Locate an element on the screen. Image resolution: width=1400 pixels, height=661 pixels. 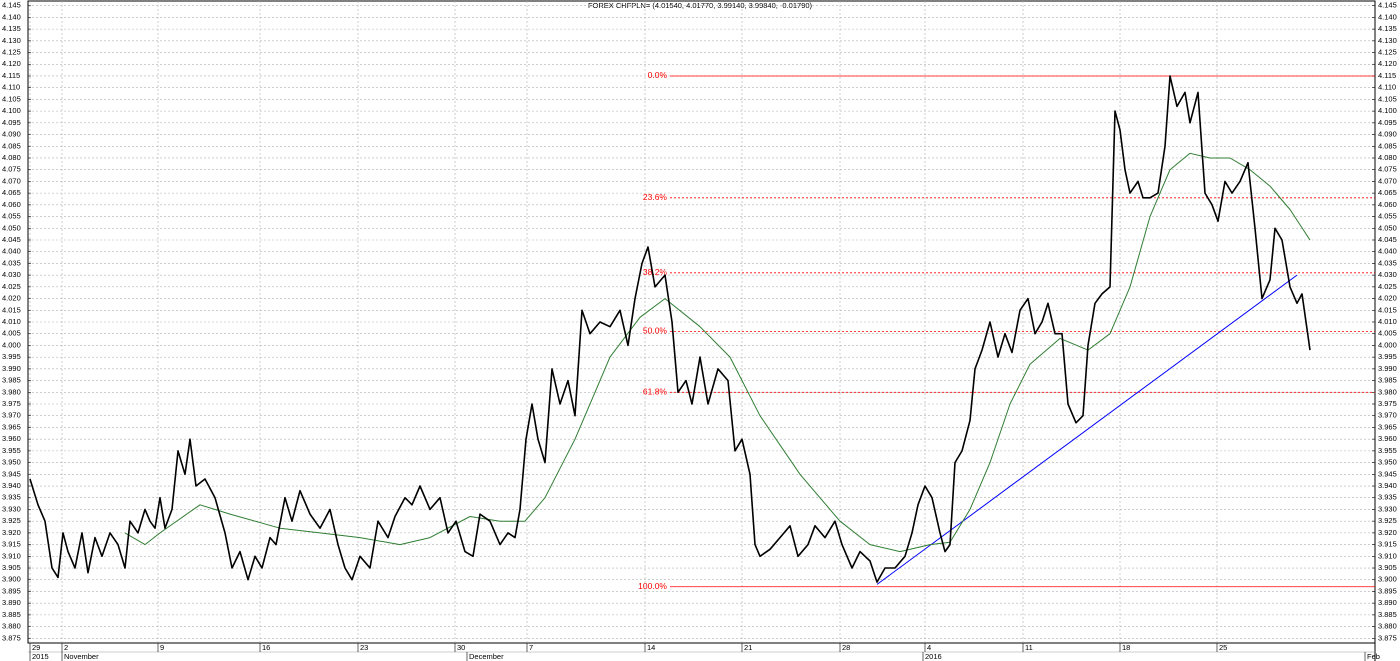
y-tick-label-right: 4.030 is located at coordinates (1387, 274).